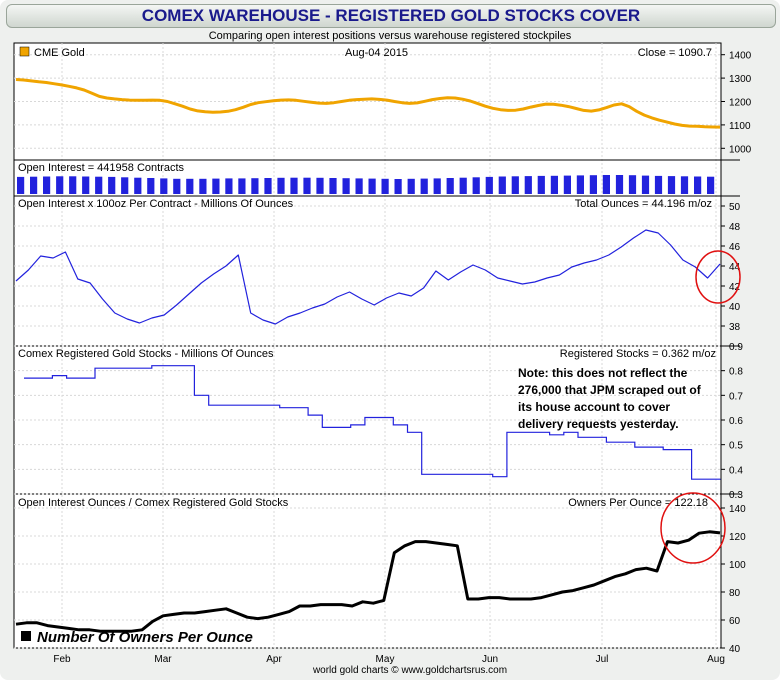 The width and height of the screenshot is (780, 680). I want to click on x-tick-label: Jul, so click(602, 659).